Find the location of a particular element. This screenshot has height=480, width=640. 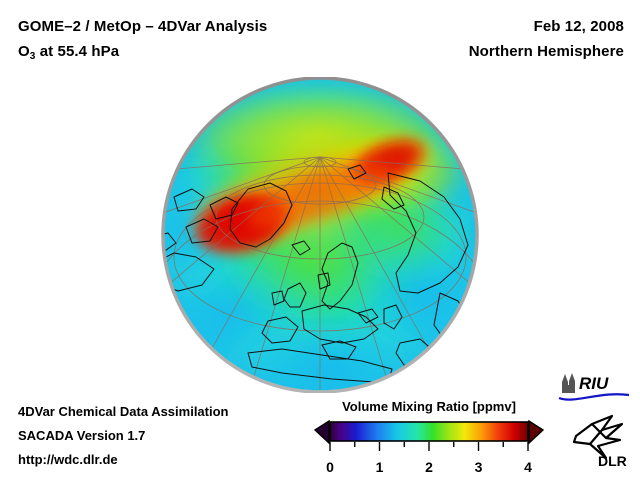

riu-logo-text: RIU is located at coordinates (594, 383).